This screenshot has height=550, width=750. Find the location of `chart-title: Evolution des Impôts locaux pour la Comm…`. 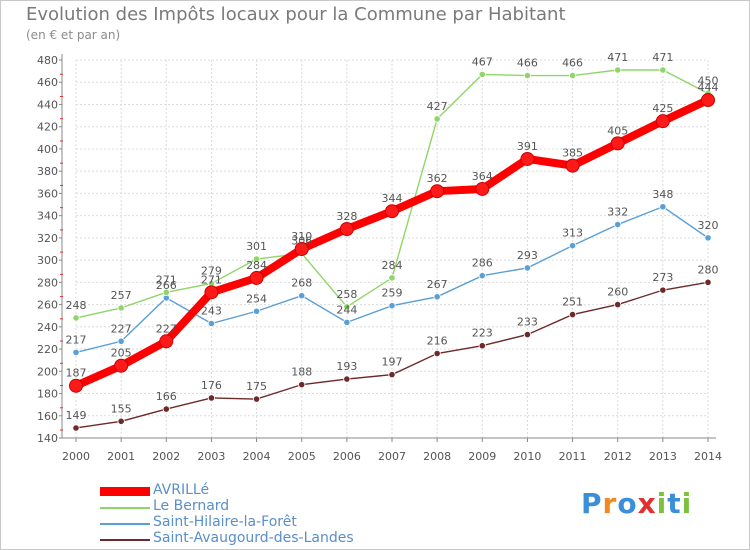

chart-title: Evolution des Impôts locaux pour la Comm… is located at coordinates (296, 14).